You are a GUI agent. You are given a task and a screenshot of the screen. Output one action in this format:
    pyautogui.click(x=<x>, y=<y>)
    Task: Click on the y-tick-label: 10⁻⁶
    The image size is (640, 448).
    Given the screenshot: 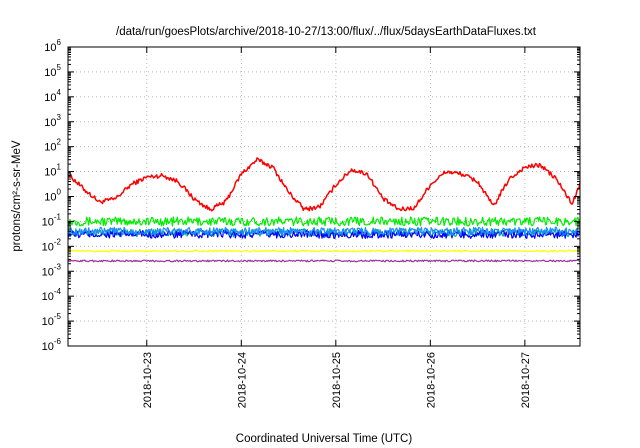 What is the action you would take?
    pyautogui.click(x=52, y=345)
    